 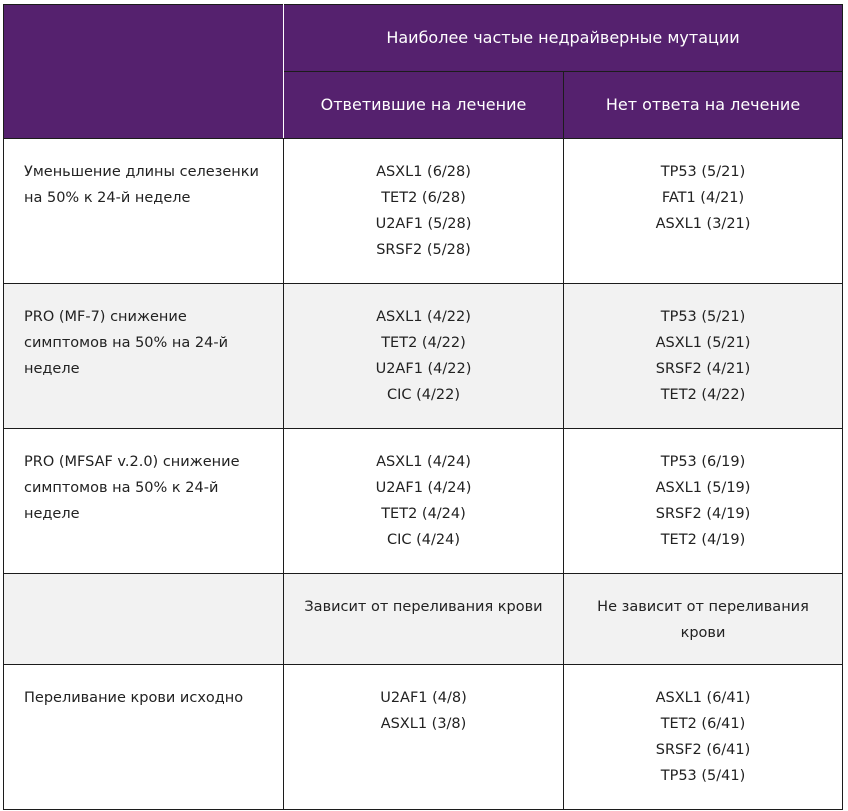 I want to click on mutation-value: ASXL1 (5/19), so click(x=703, y=488).